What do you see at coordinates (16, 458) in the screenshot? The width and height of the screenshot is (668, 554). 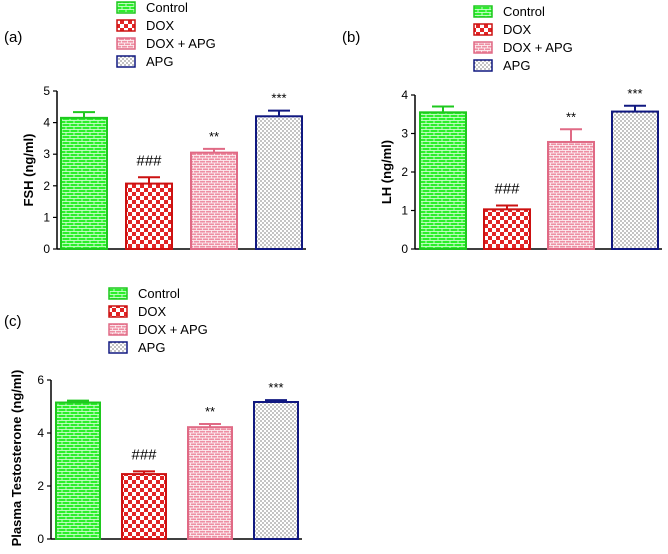 I see `y-axis-label: Plasma Testosterone (ng/ml)` at bounding box center [16, 458].